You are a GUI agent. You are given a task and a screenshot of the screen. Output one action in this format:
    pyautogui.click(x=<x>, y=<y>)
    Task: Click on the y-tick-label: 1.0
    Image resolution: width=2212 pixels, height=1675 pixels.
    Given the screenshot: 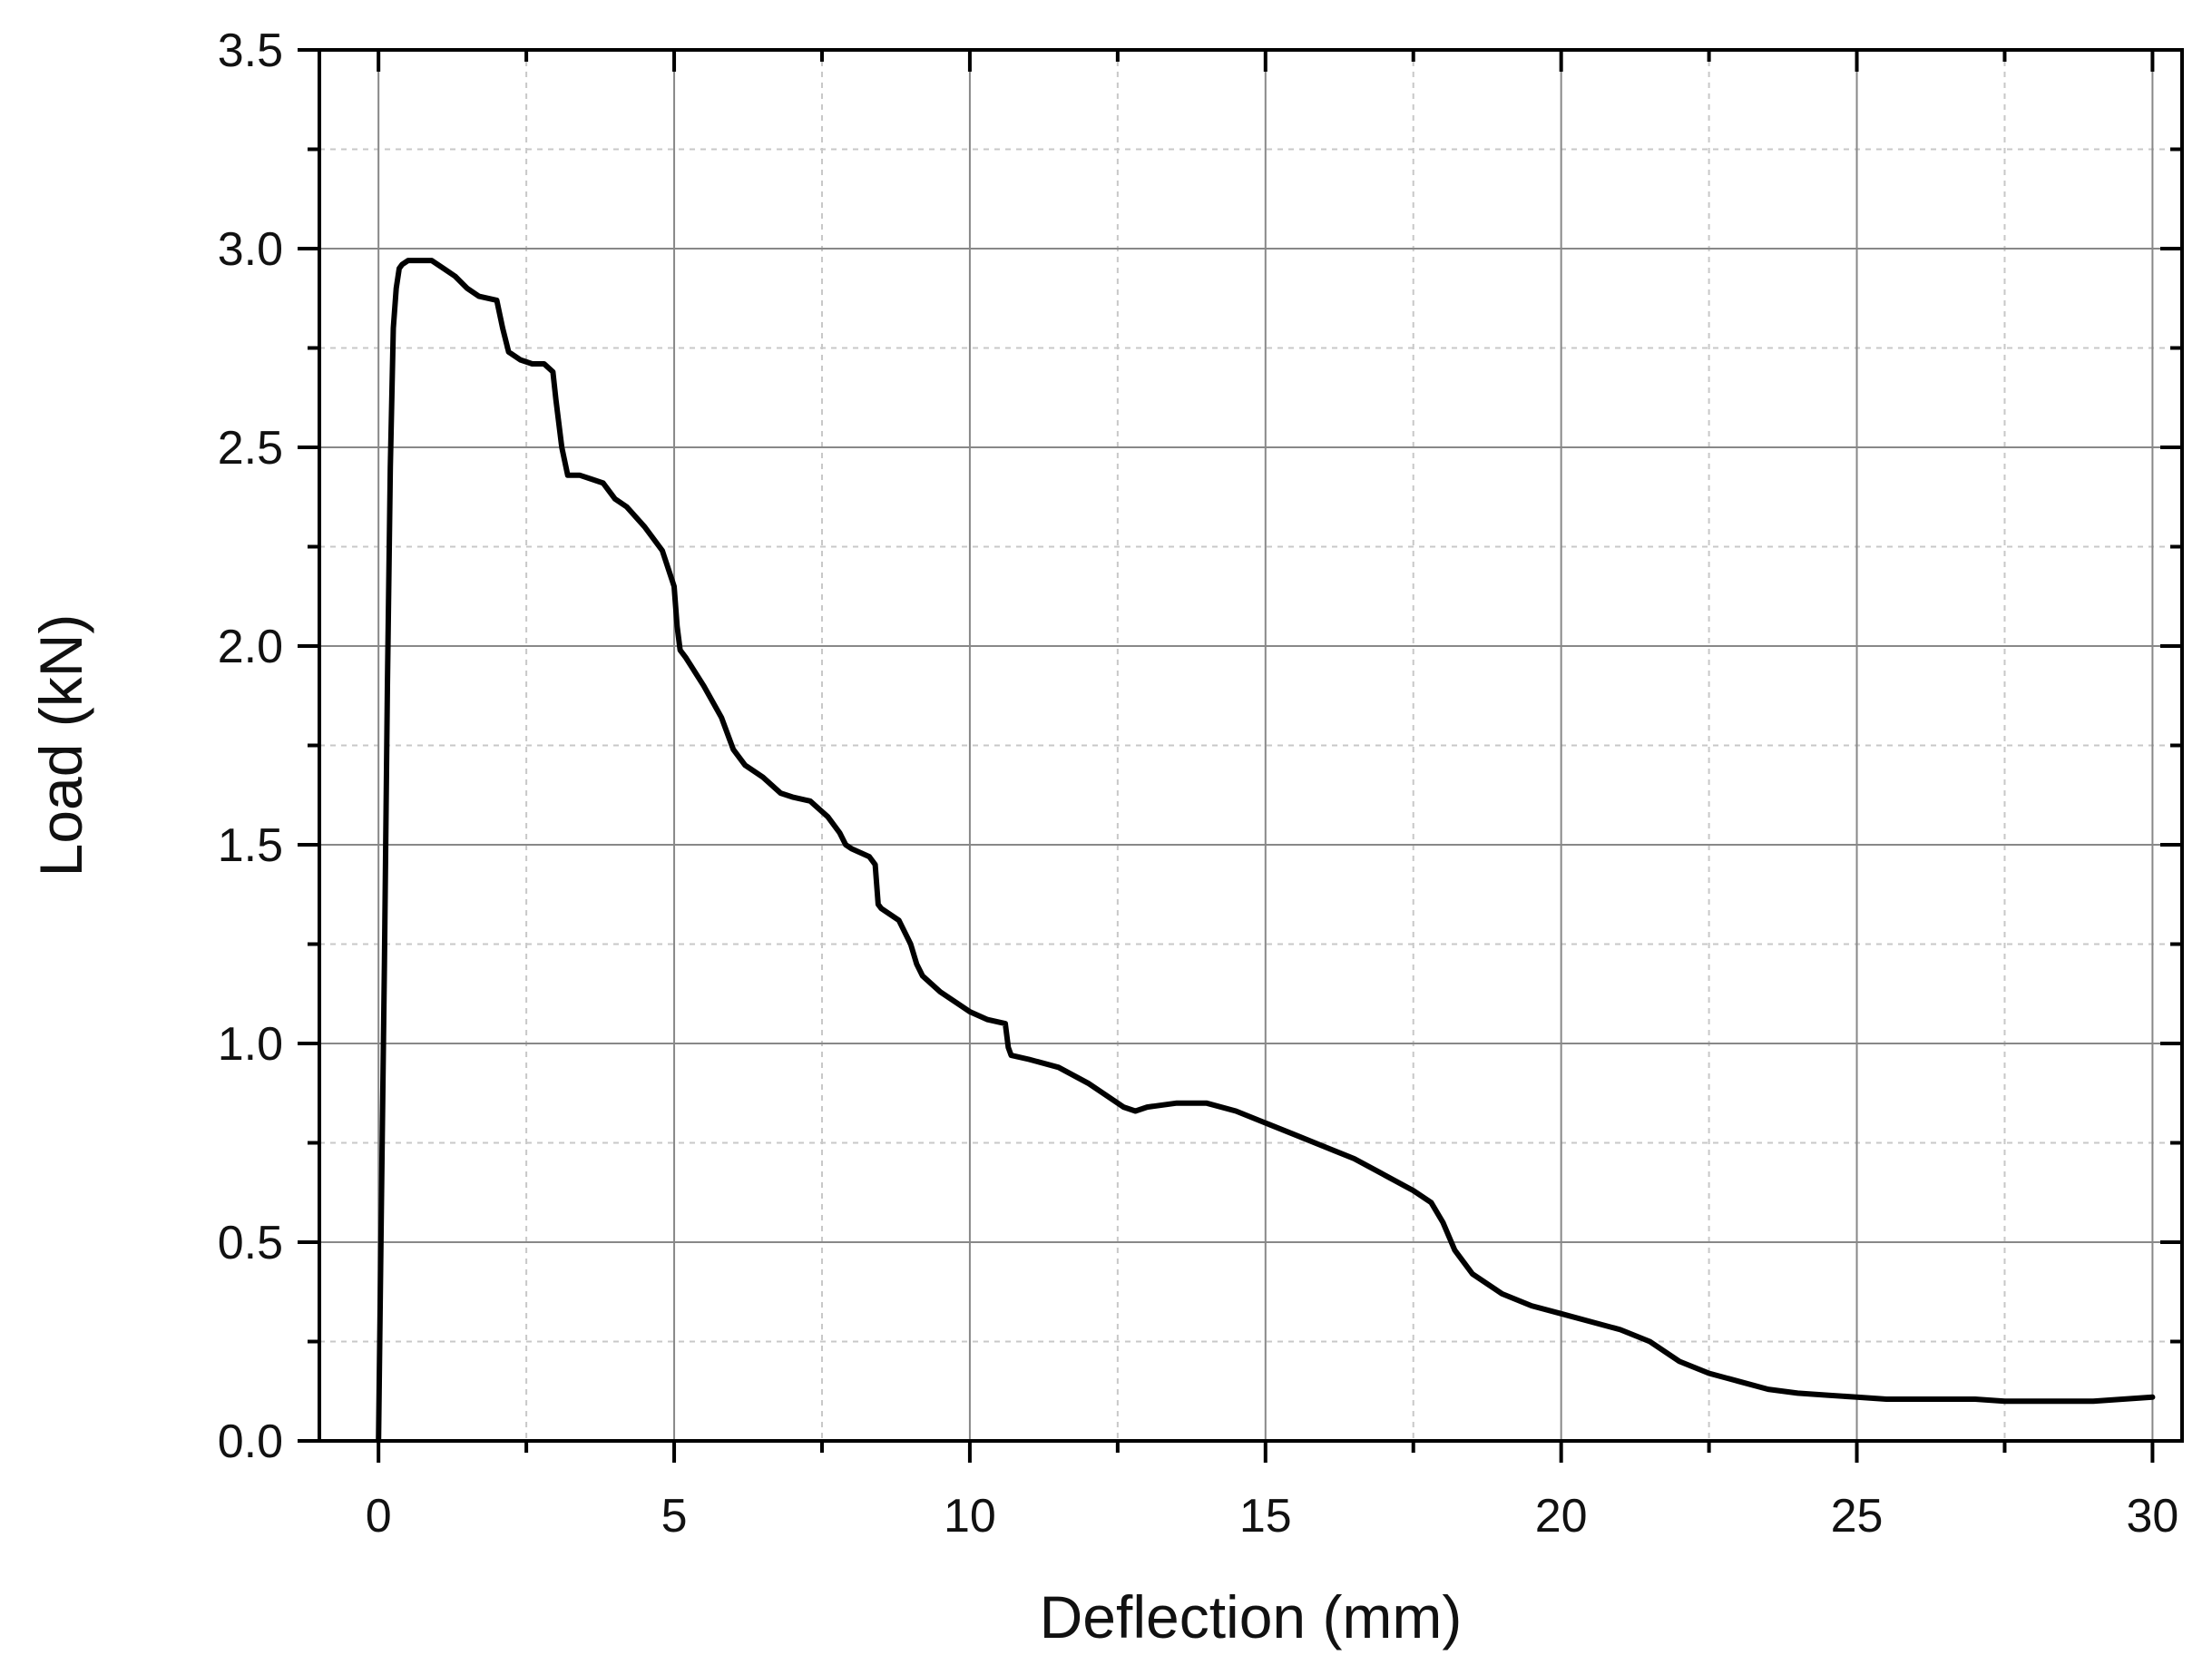 What is the action you would take?
    pyautogui.click(x=250, y=1044)
    